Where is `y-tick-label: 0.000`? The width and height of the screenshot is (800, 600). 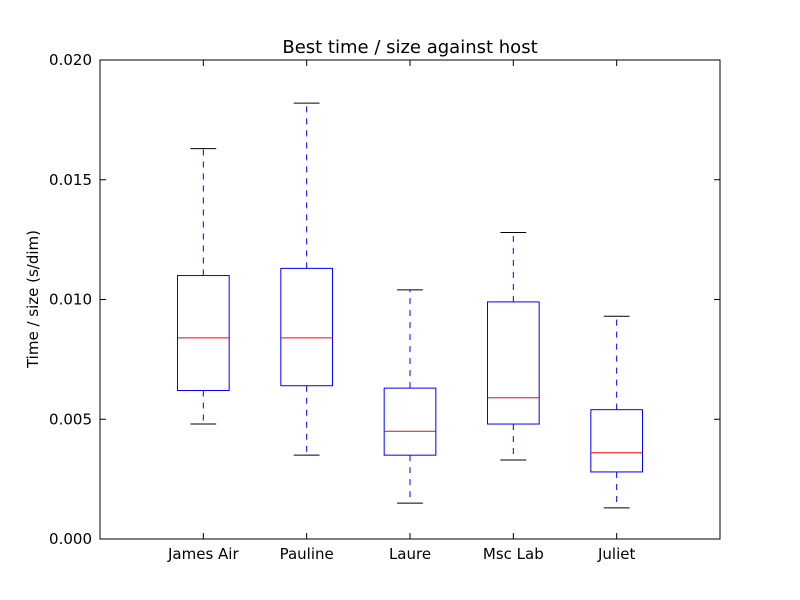 y-tick-label: 0.000 is located at coordinates (70, 539).